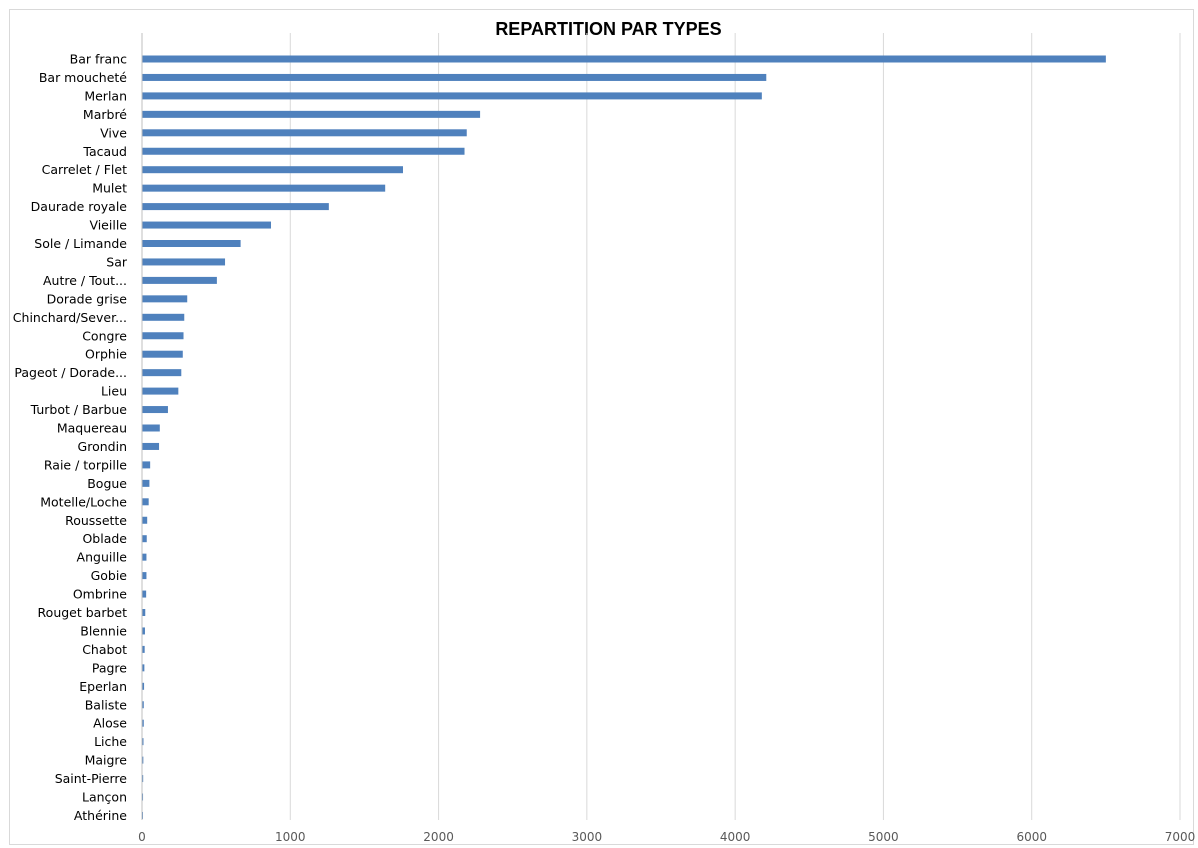 This screenshot has height=848, width=1198. What do you see at coordinates (110, 723) in the screenshot?
I see `category-label: Alose` at bounding box center [110, 723].